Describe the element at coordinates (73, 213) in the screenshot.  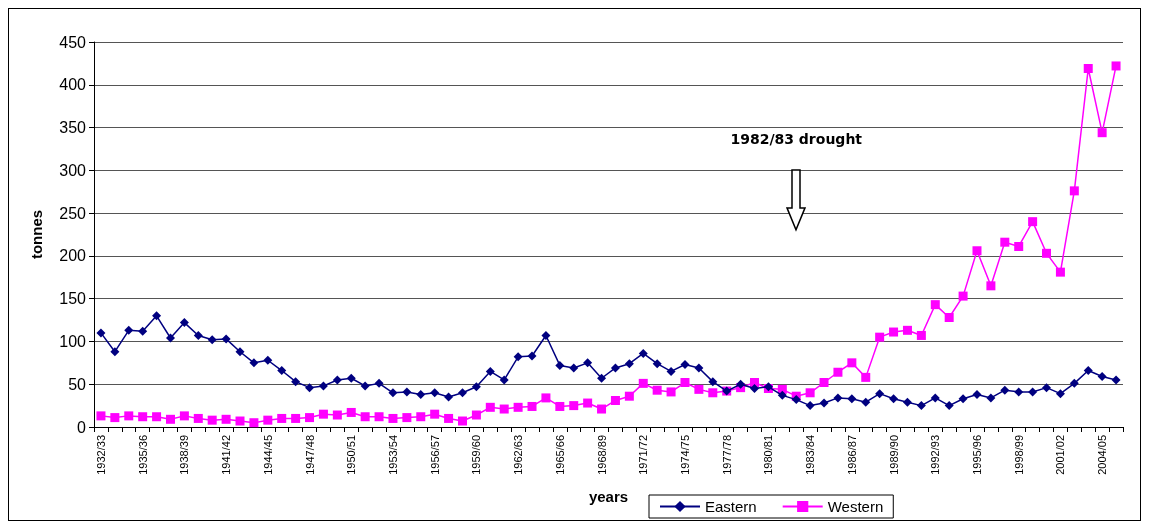
I see `y-tick-label: 250` at that location.